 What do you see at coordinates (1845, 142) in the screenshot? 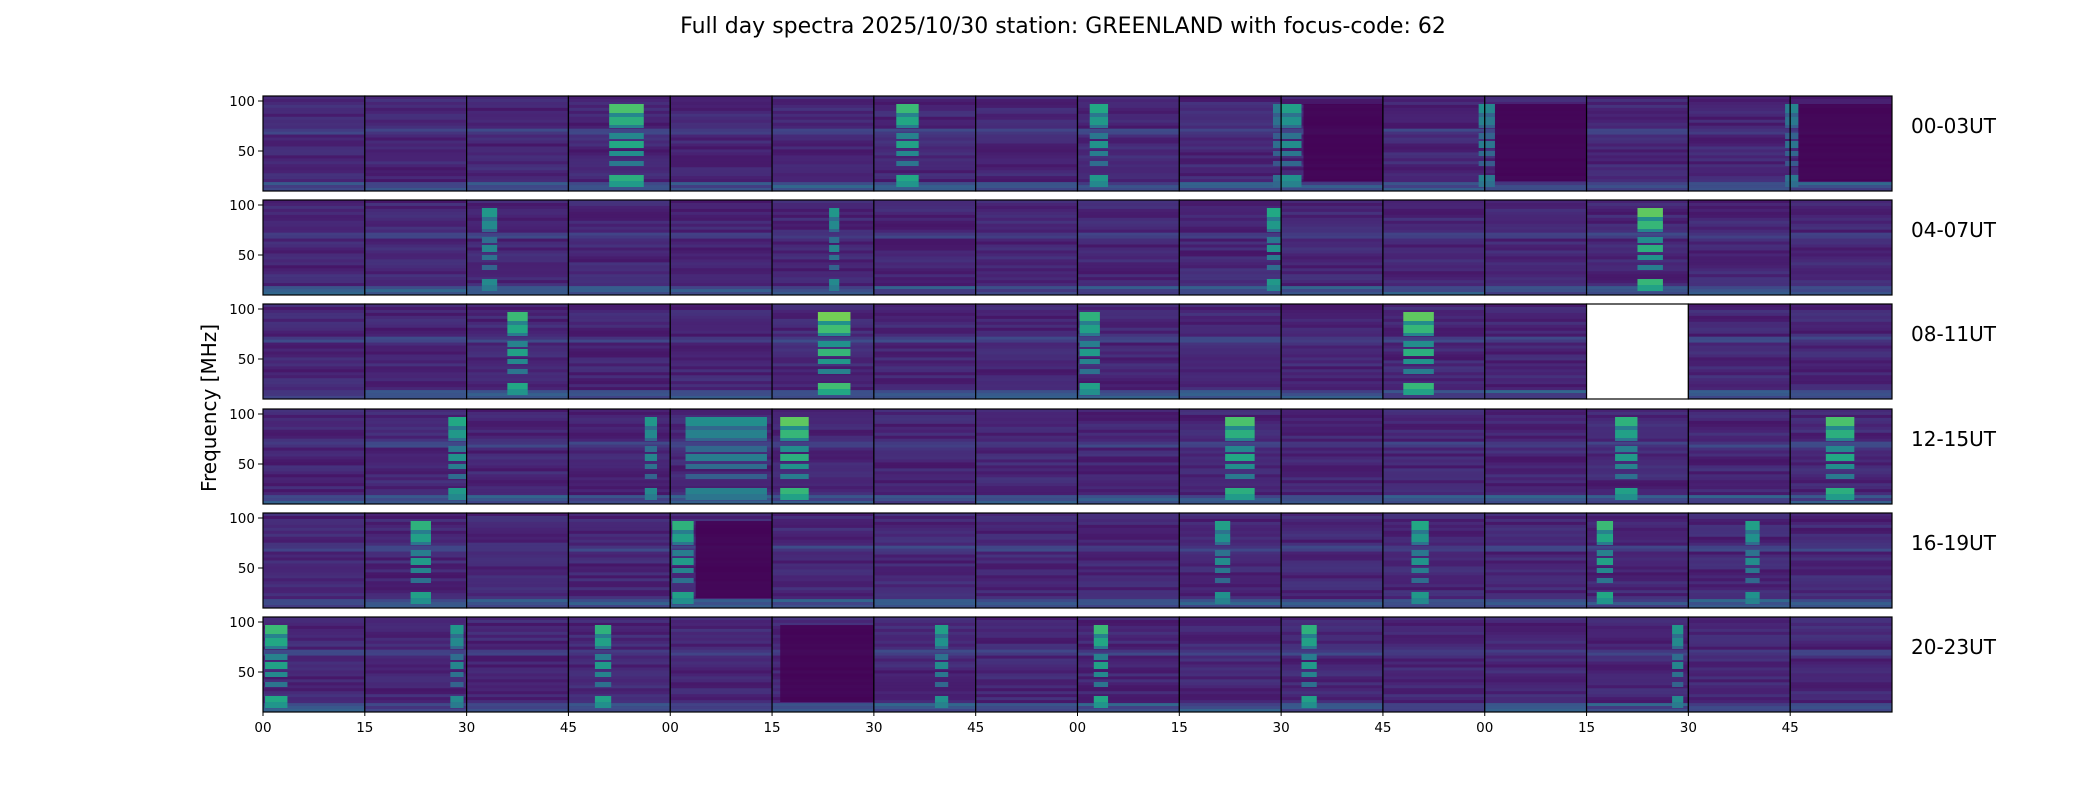
I see `dark-region` at bounding box center [1845, 142].